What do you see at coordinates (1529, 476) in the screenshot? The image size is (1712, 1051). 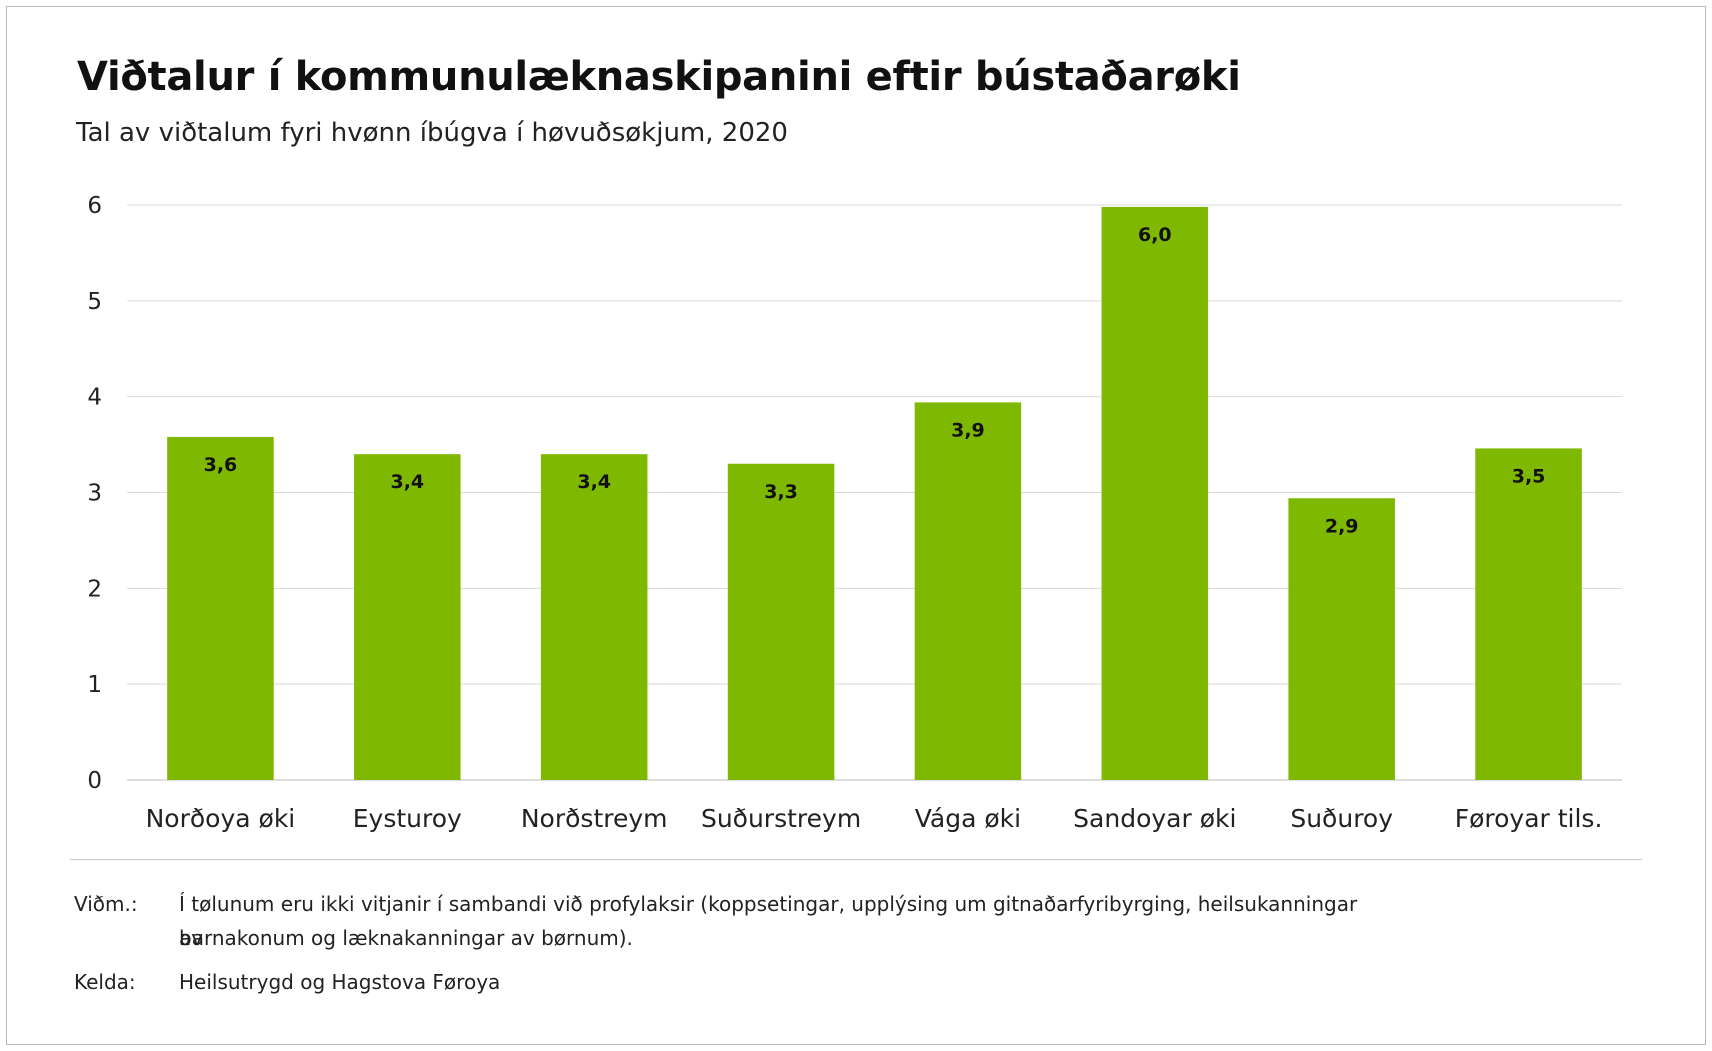 I see `data-label: 3,5` at bounding box center [1529, 476].